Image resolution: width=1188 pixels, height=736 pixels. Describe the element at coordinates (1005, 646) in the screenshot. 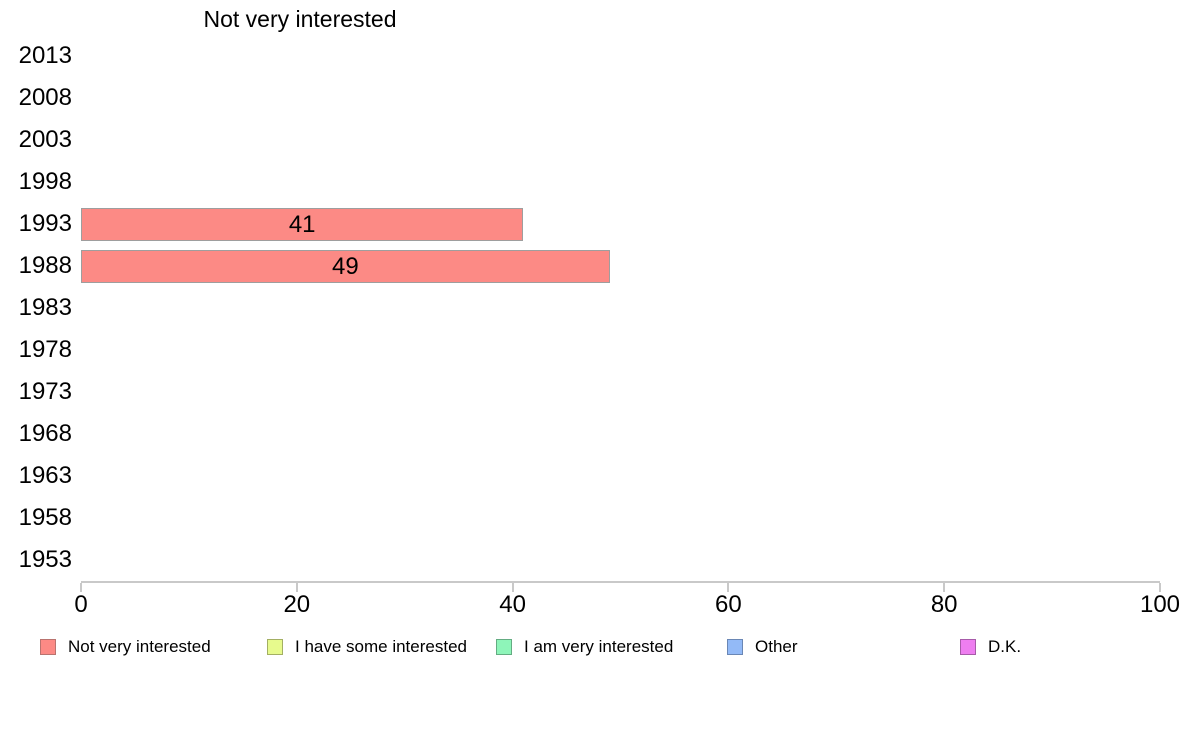

I see `legend-label: D.K.` at that location.